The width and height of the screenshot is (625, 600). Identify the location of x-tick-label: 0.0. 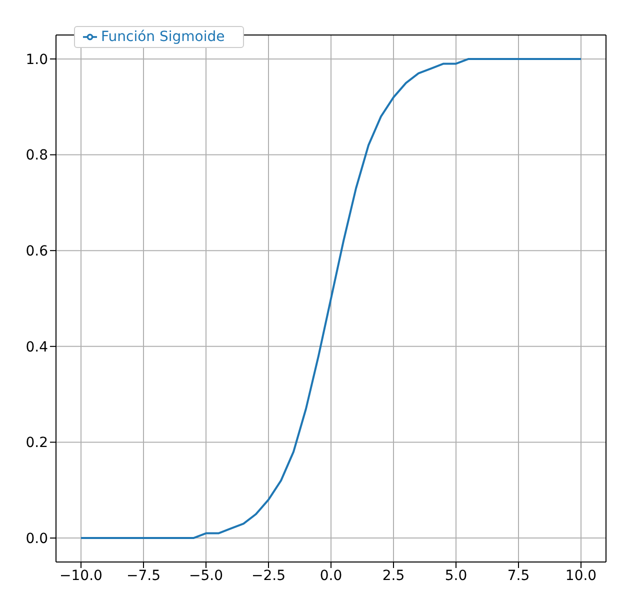
(331, 576).